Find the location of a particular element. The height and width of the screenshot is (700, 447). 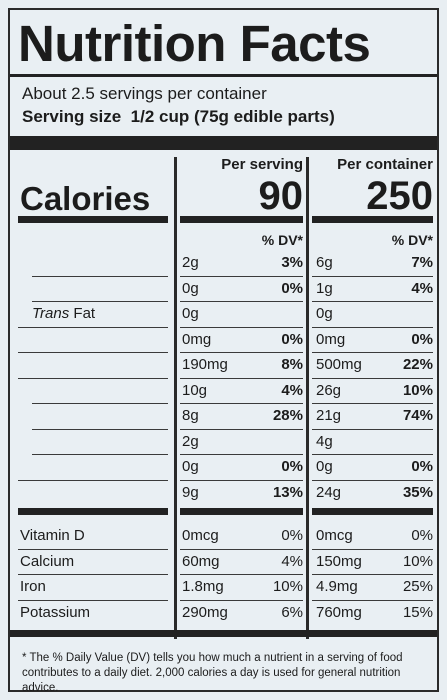

vitamin-serving-amount: 1.8mg is located at coordinates (203, 586).